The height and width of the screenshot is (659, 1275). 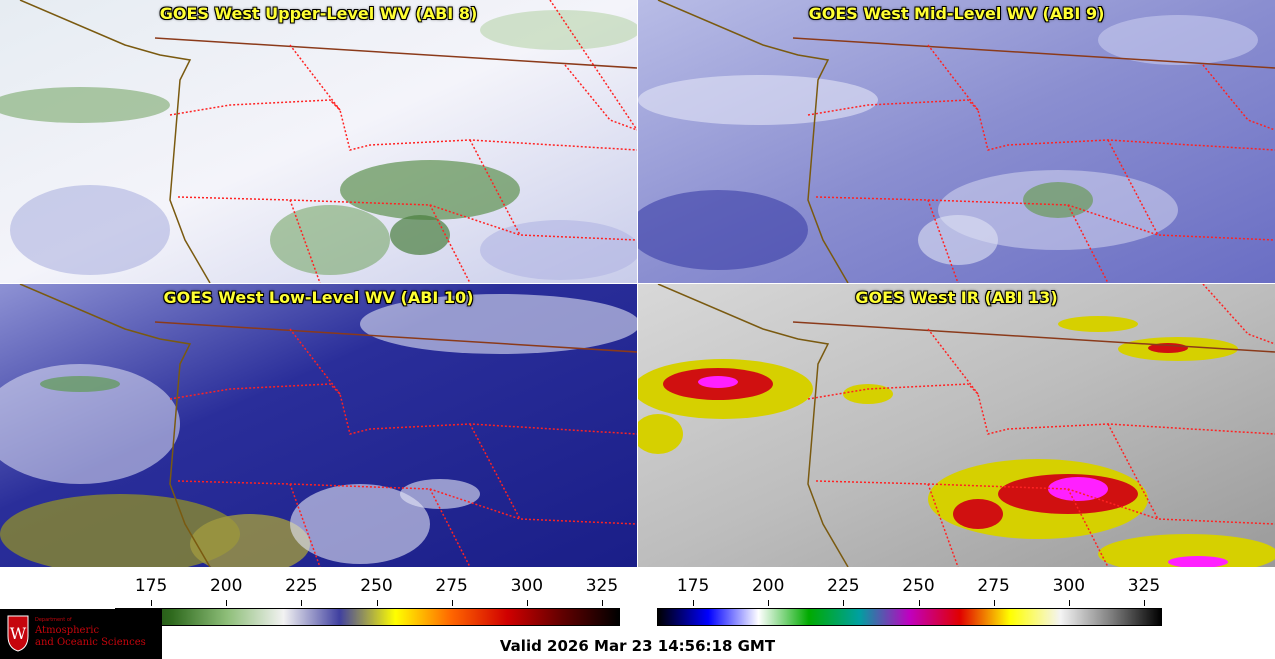 I want to click on uw-crest-icon: W, so click(x=18, y=633).